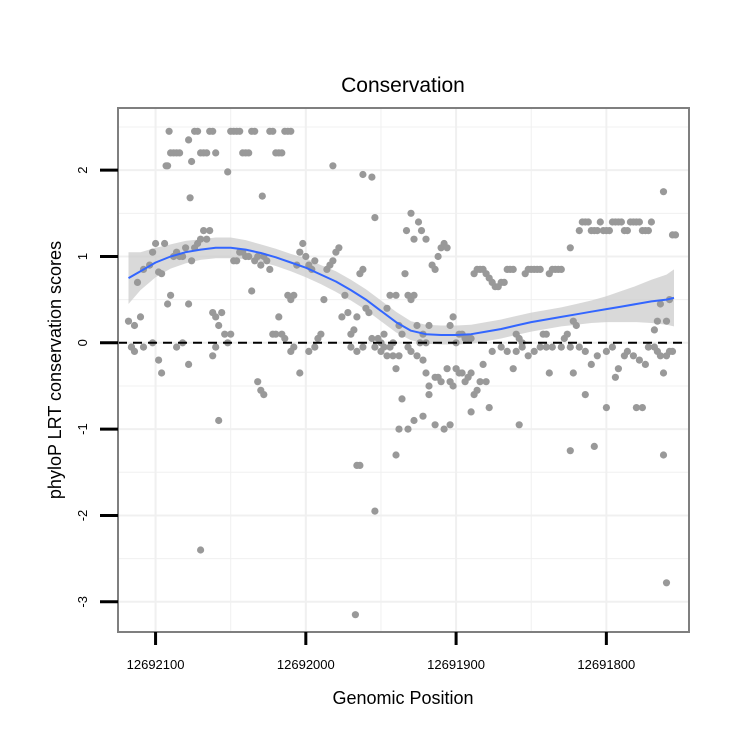  What do you see at coordinates (306, 664) in the screenshot?
I see `x-tick-label: 12692000` at bounding box center [306, 664].